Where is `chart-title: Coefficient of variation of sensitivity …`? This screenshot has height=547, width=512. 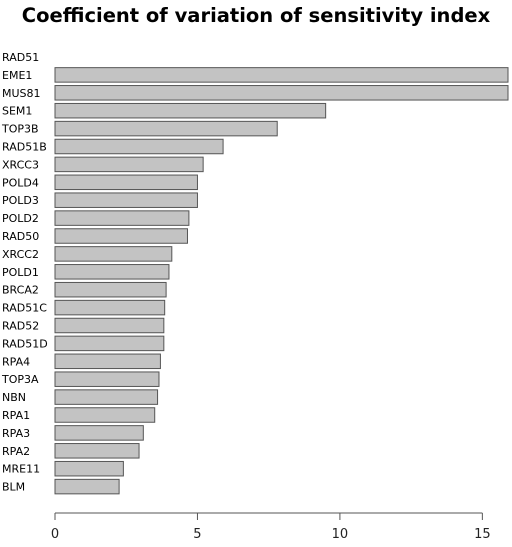 chart-title: Coefficient of variation of sensitivity … is located at coordinates (256, 15).